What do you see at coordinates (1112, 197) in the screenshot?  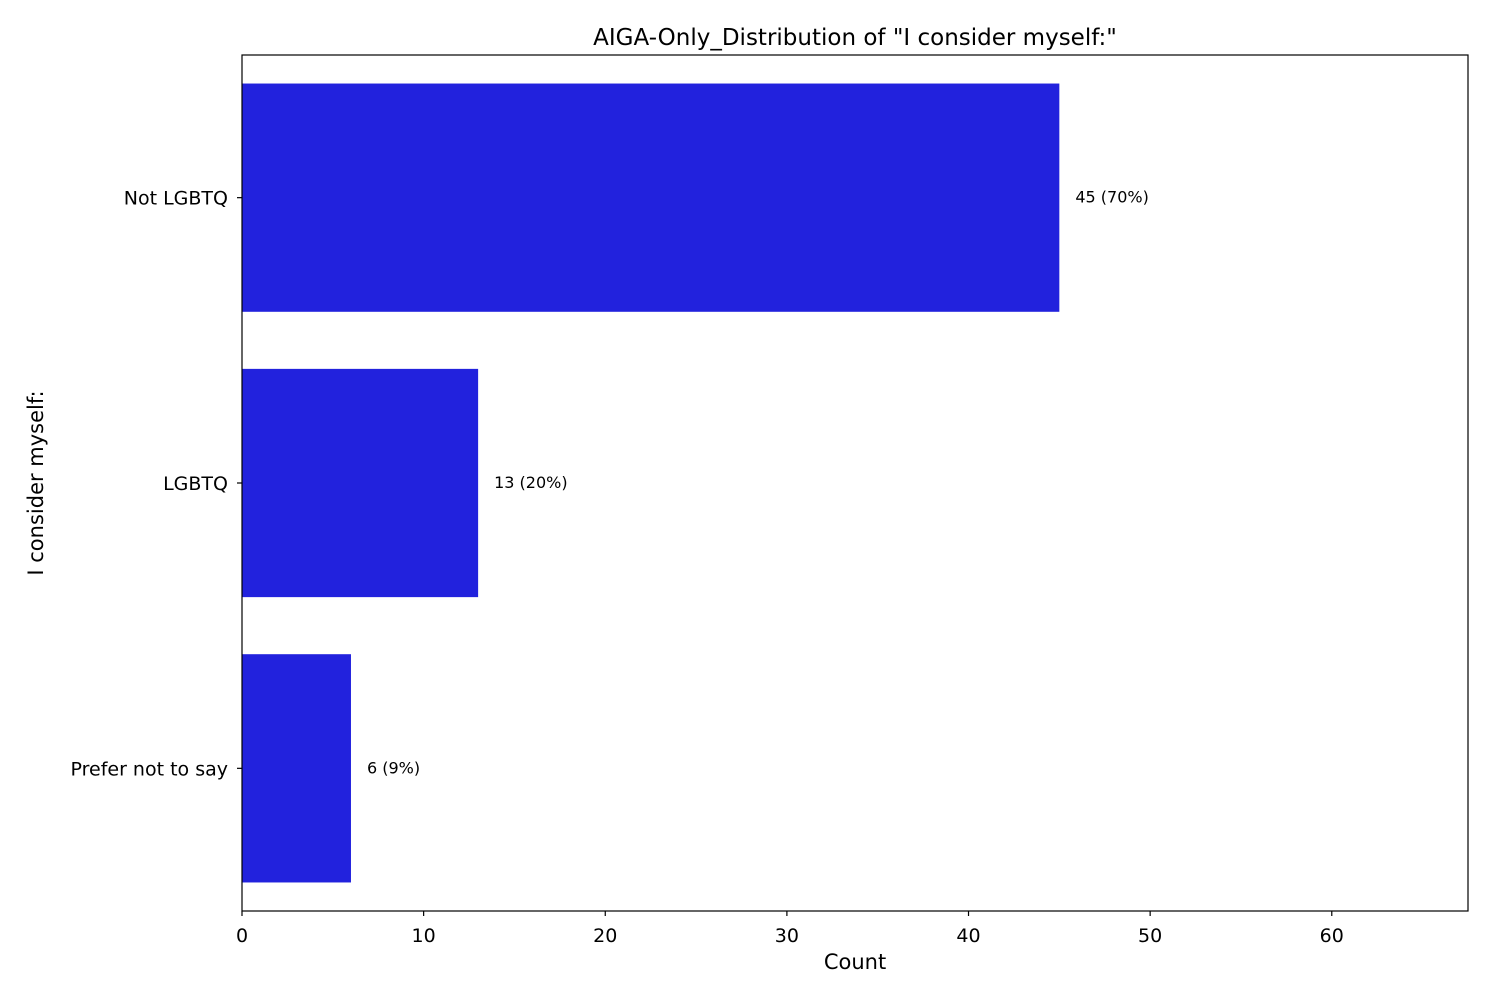 I see `data-label: 45 (70%)` at bounding box center [1112, 197].